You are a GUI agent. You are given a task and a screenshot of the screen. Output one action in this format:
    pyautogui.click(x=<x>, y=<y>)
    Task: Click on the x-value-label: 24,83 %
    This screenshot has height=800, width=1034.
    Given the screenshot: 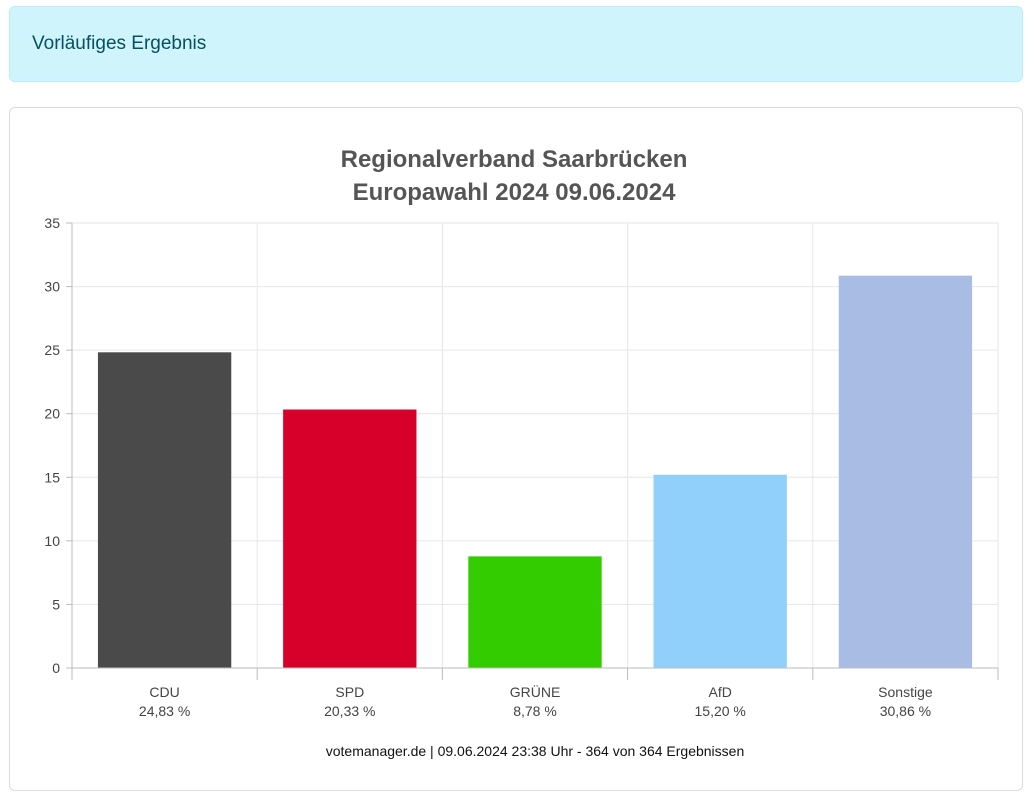 What is the action you would take?
    pyautogui.click(x=164, y=711)
    